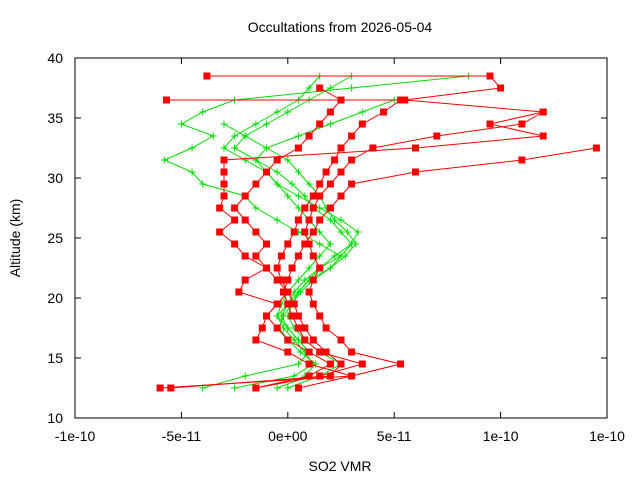 The image size is (640, 480). What do you see at coordinates (55, 298) in the screenshot?
I see `y-tick-label: 20` at bounding box center [55, 298].